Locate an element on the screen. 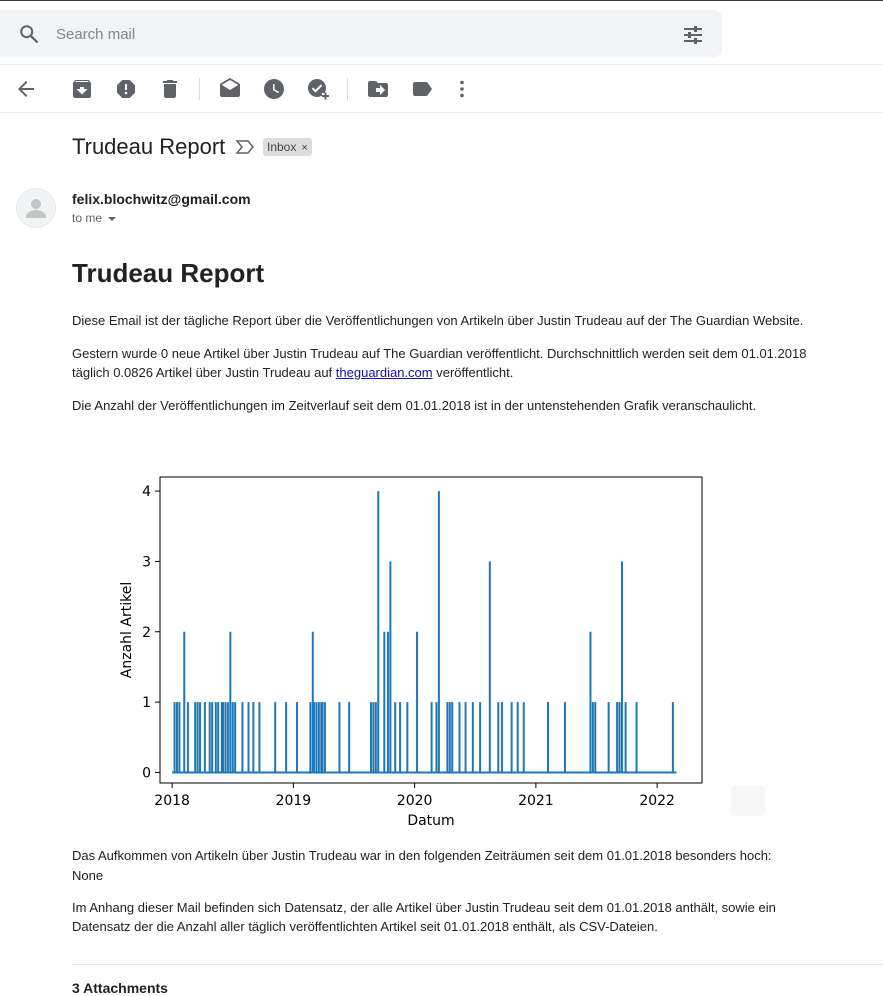  delete-button is located at coordinates (170, 89).